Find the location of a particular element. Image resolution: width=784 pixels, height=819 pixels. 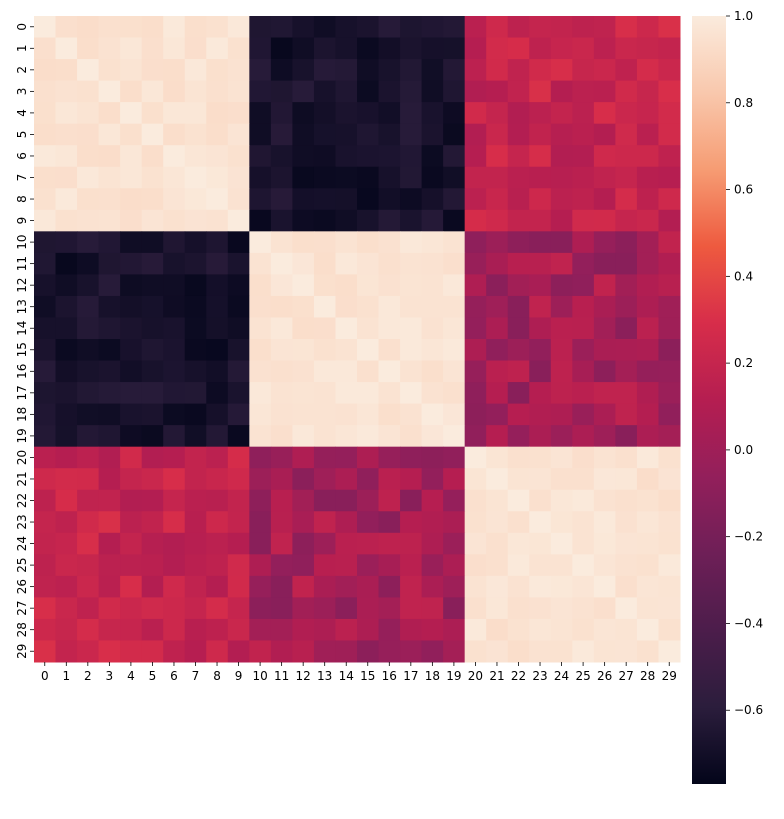

x-tick-label: 5 is located at coordinates (153, 676).